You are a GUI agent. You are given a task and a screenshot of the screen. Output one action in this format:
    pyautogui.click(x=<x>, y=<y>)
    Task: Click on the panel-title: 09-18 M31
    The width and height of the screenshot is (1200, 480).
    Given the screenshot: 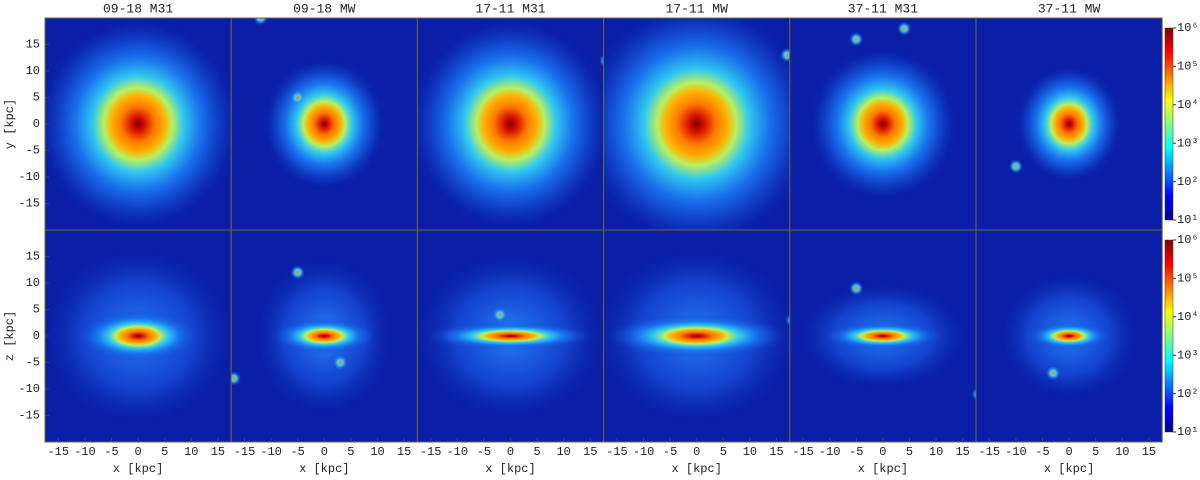 What is the action you would take?
    pyautogui.click(x=138, y=8)
    